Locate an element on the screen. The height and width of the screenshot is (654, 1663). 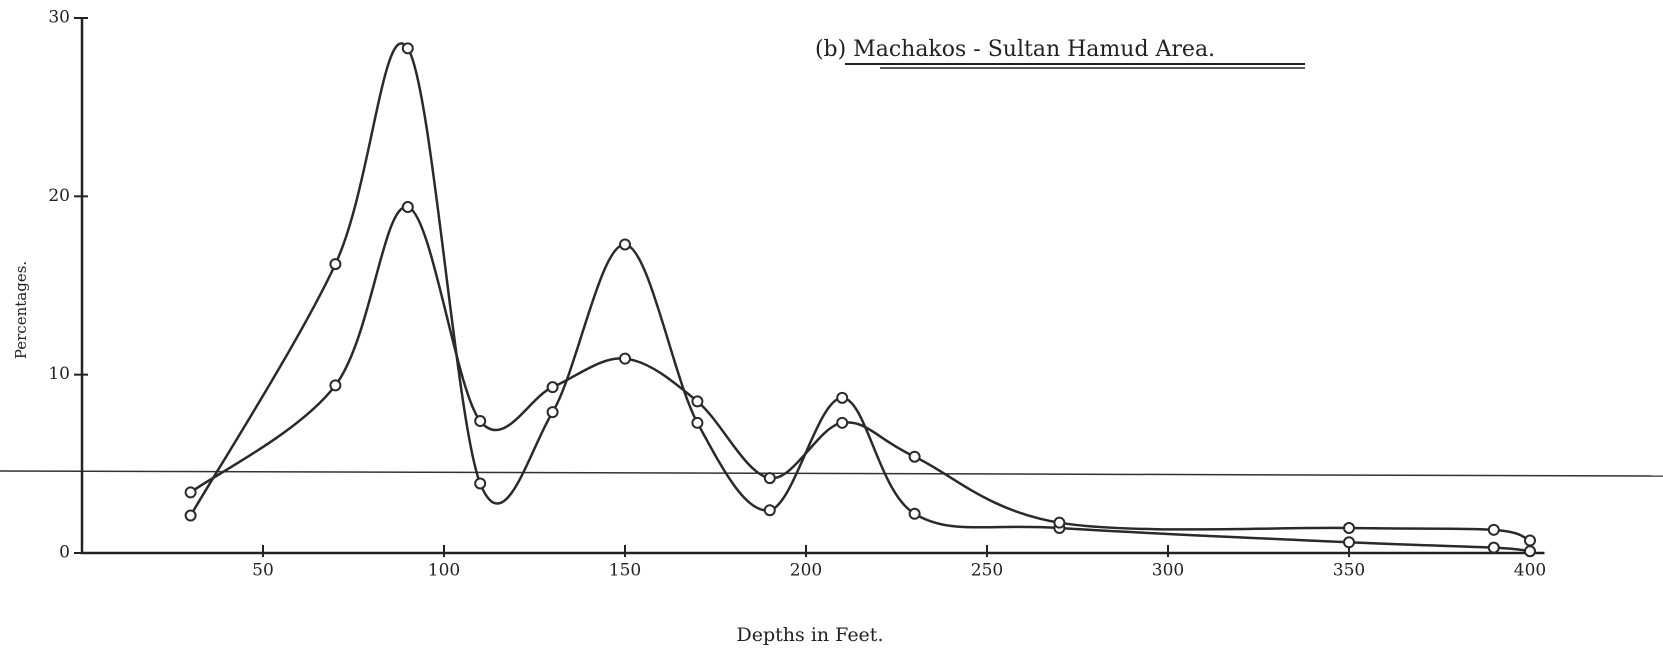
x-tick-label: 100 is located at coordinates (444, 571).